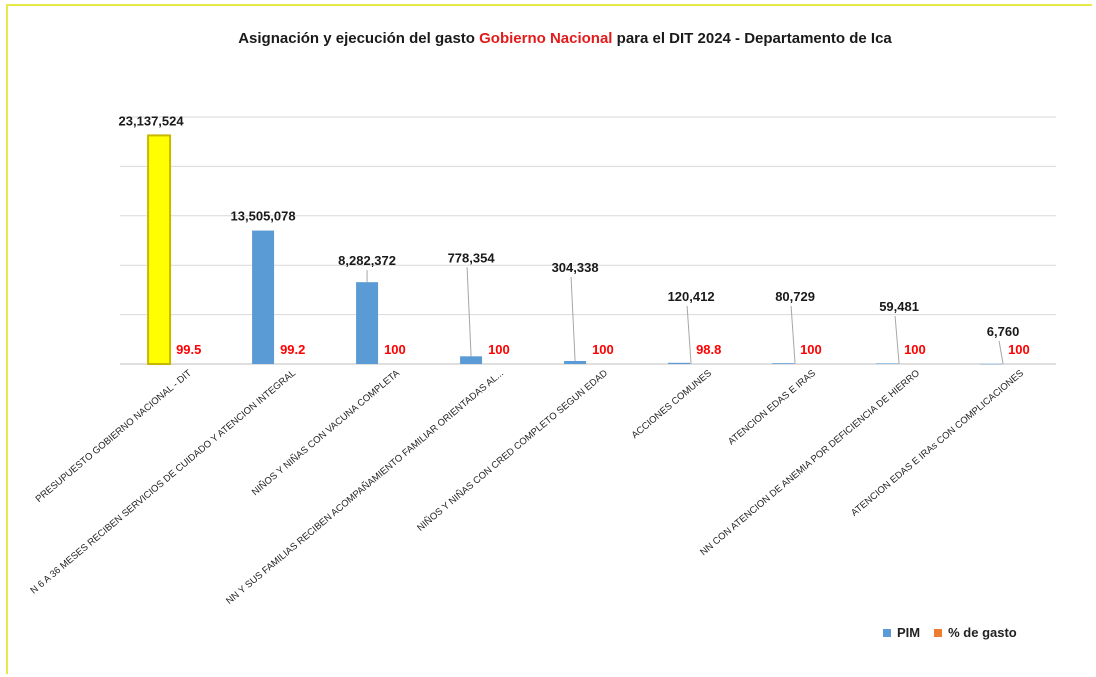 Image resolution: width=1096 pixels, height=677 pixels. I want to click on data-label-pim: 120,412, so click(691, 296).